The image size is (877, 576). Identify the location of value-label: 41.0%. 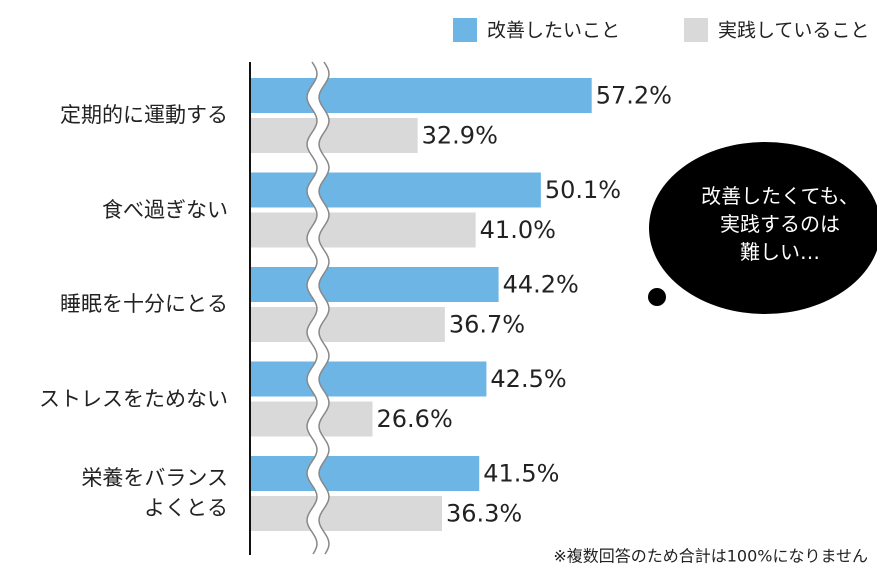
(518, 230).